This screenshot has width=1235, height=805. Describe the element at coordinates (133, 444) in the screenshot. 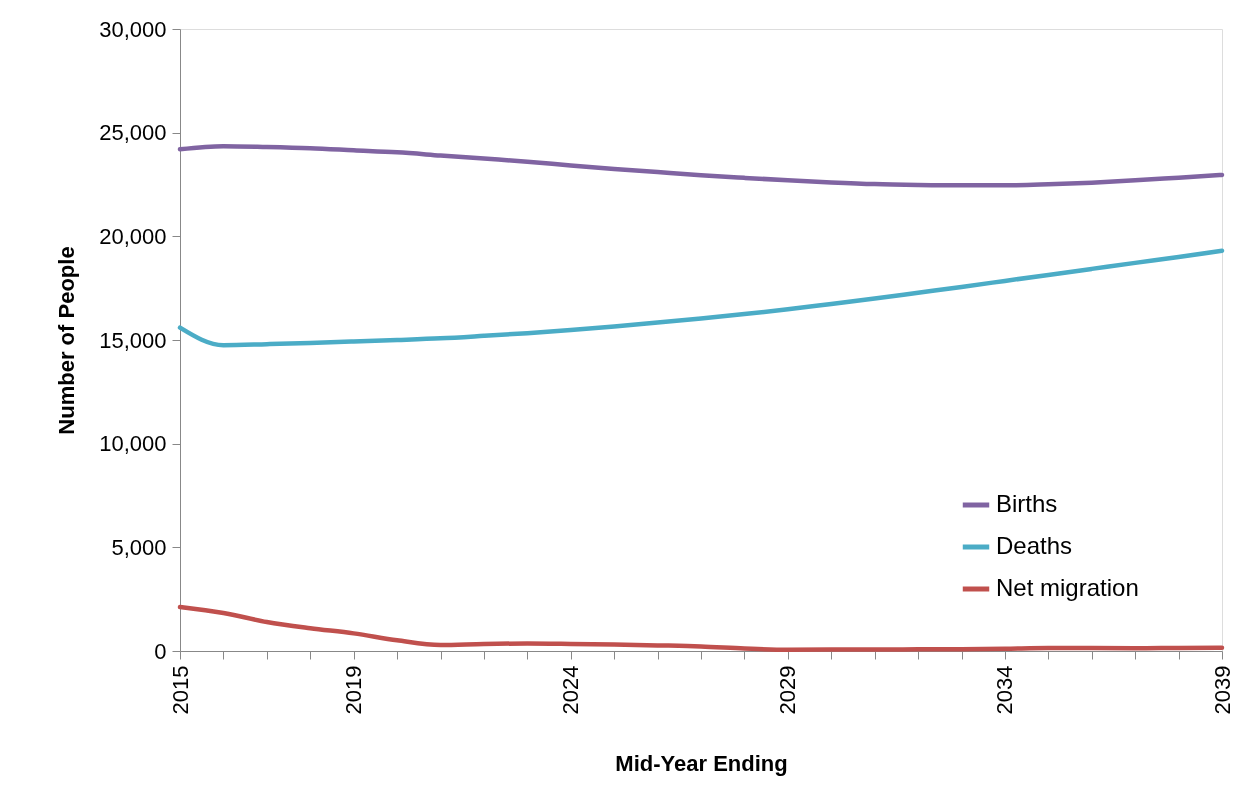

I see `y-tick-label: 10,000` at that location.